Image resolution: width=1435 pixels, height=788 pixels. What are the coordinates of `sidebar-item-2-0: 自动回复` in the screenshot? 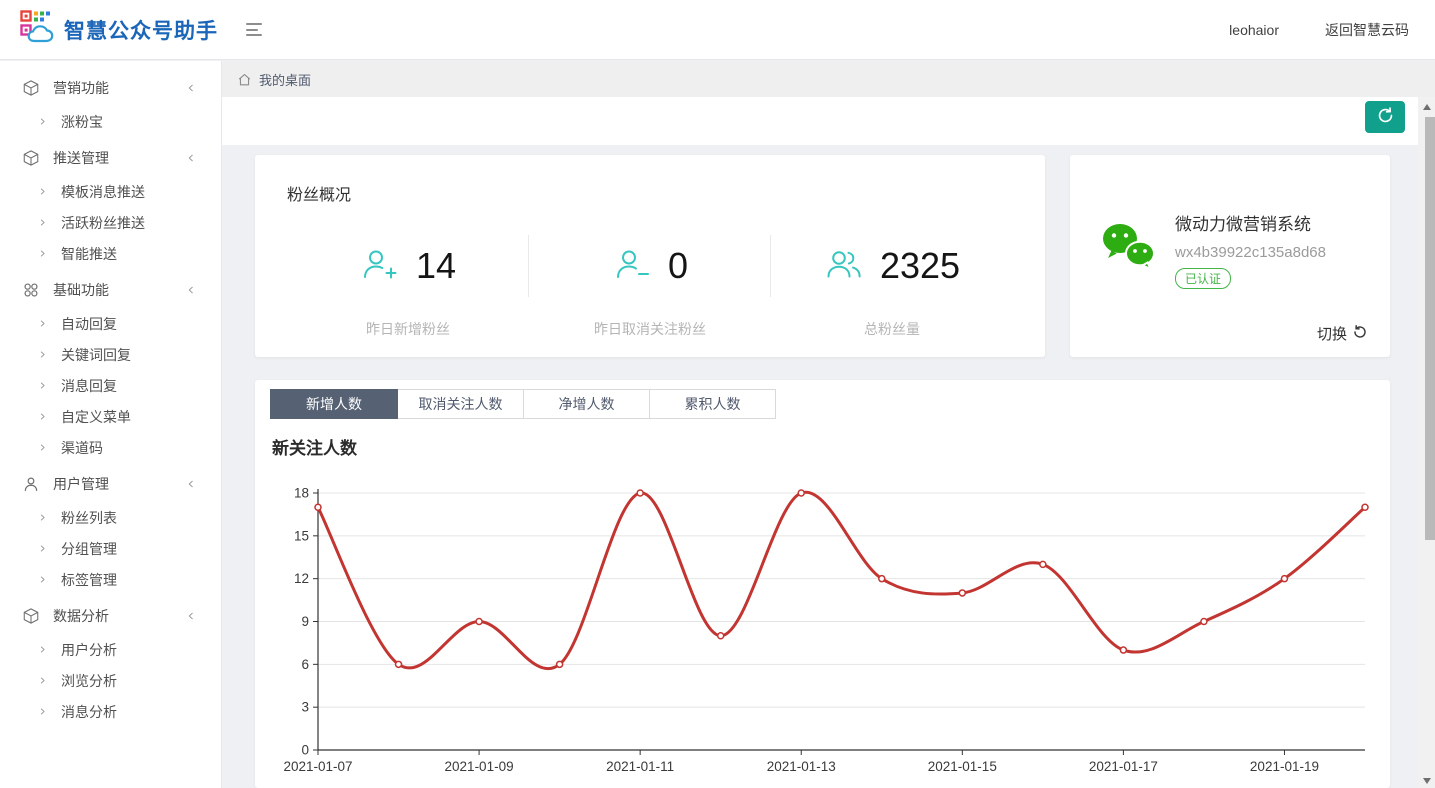 It's located at (110, 323).